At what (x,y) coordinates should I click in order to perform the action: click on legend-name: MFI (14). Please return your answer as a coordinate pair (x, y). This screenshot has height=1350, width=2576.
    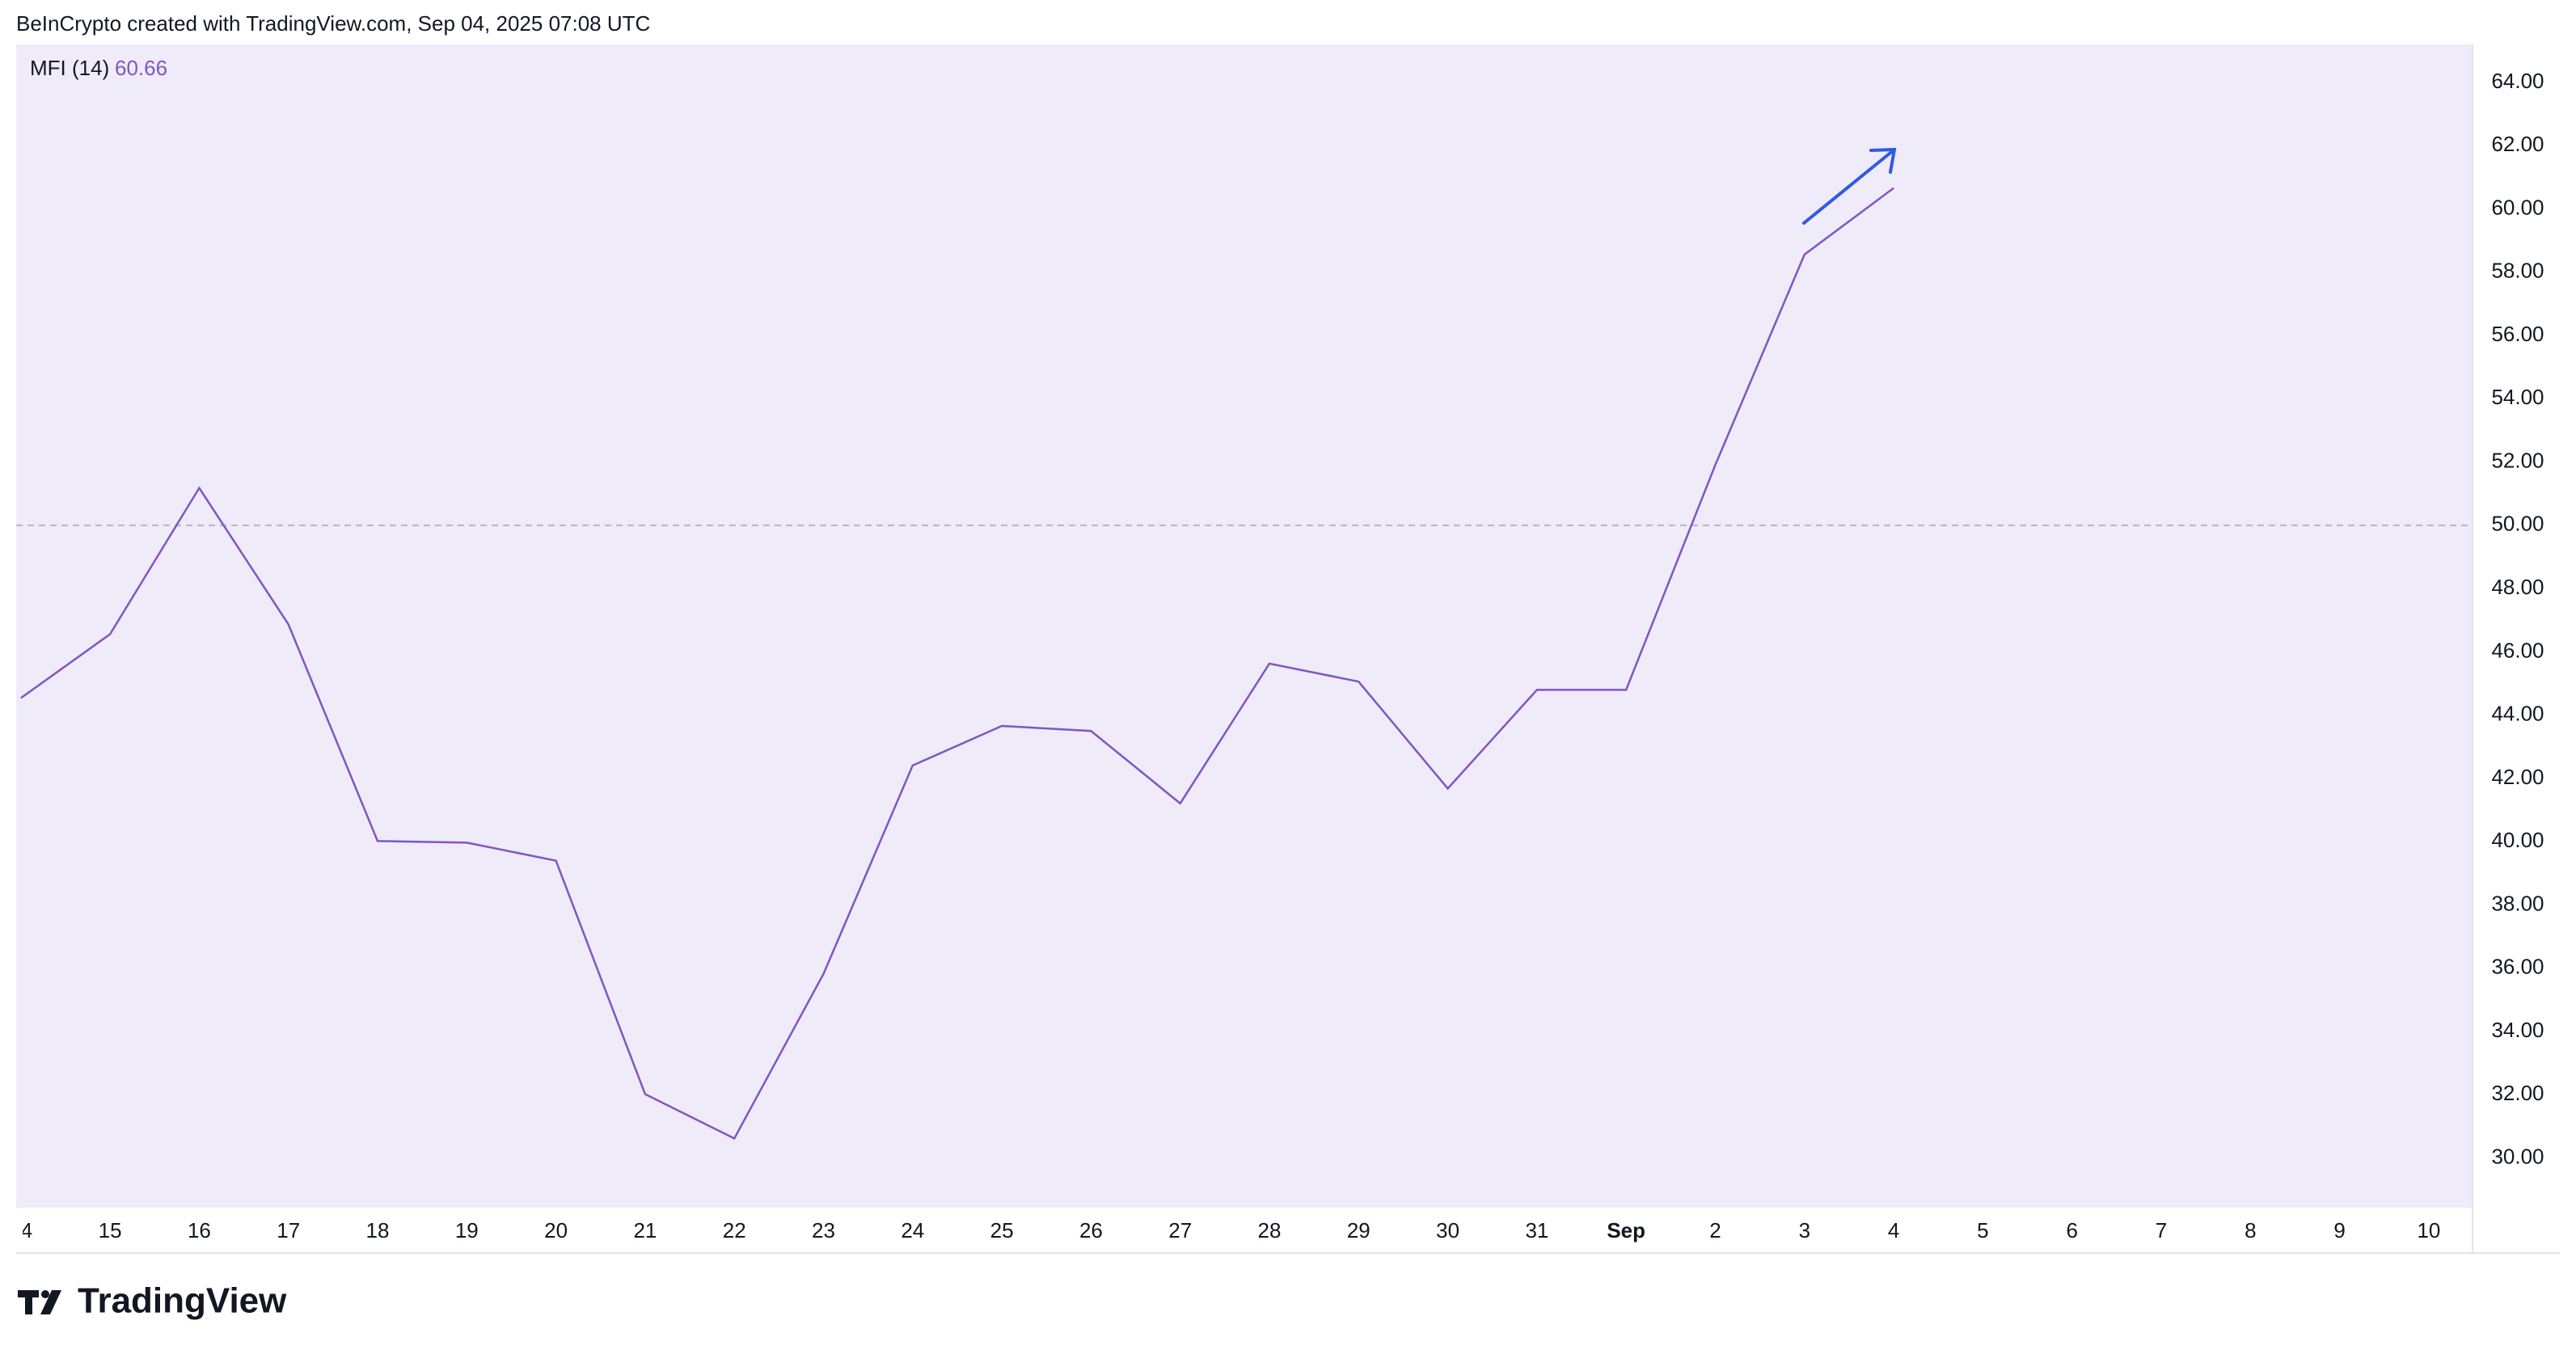
    Looking at the image, I should click on (69, 68).